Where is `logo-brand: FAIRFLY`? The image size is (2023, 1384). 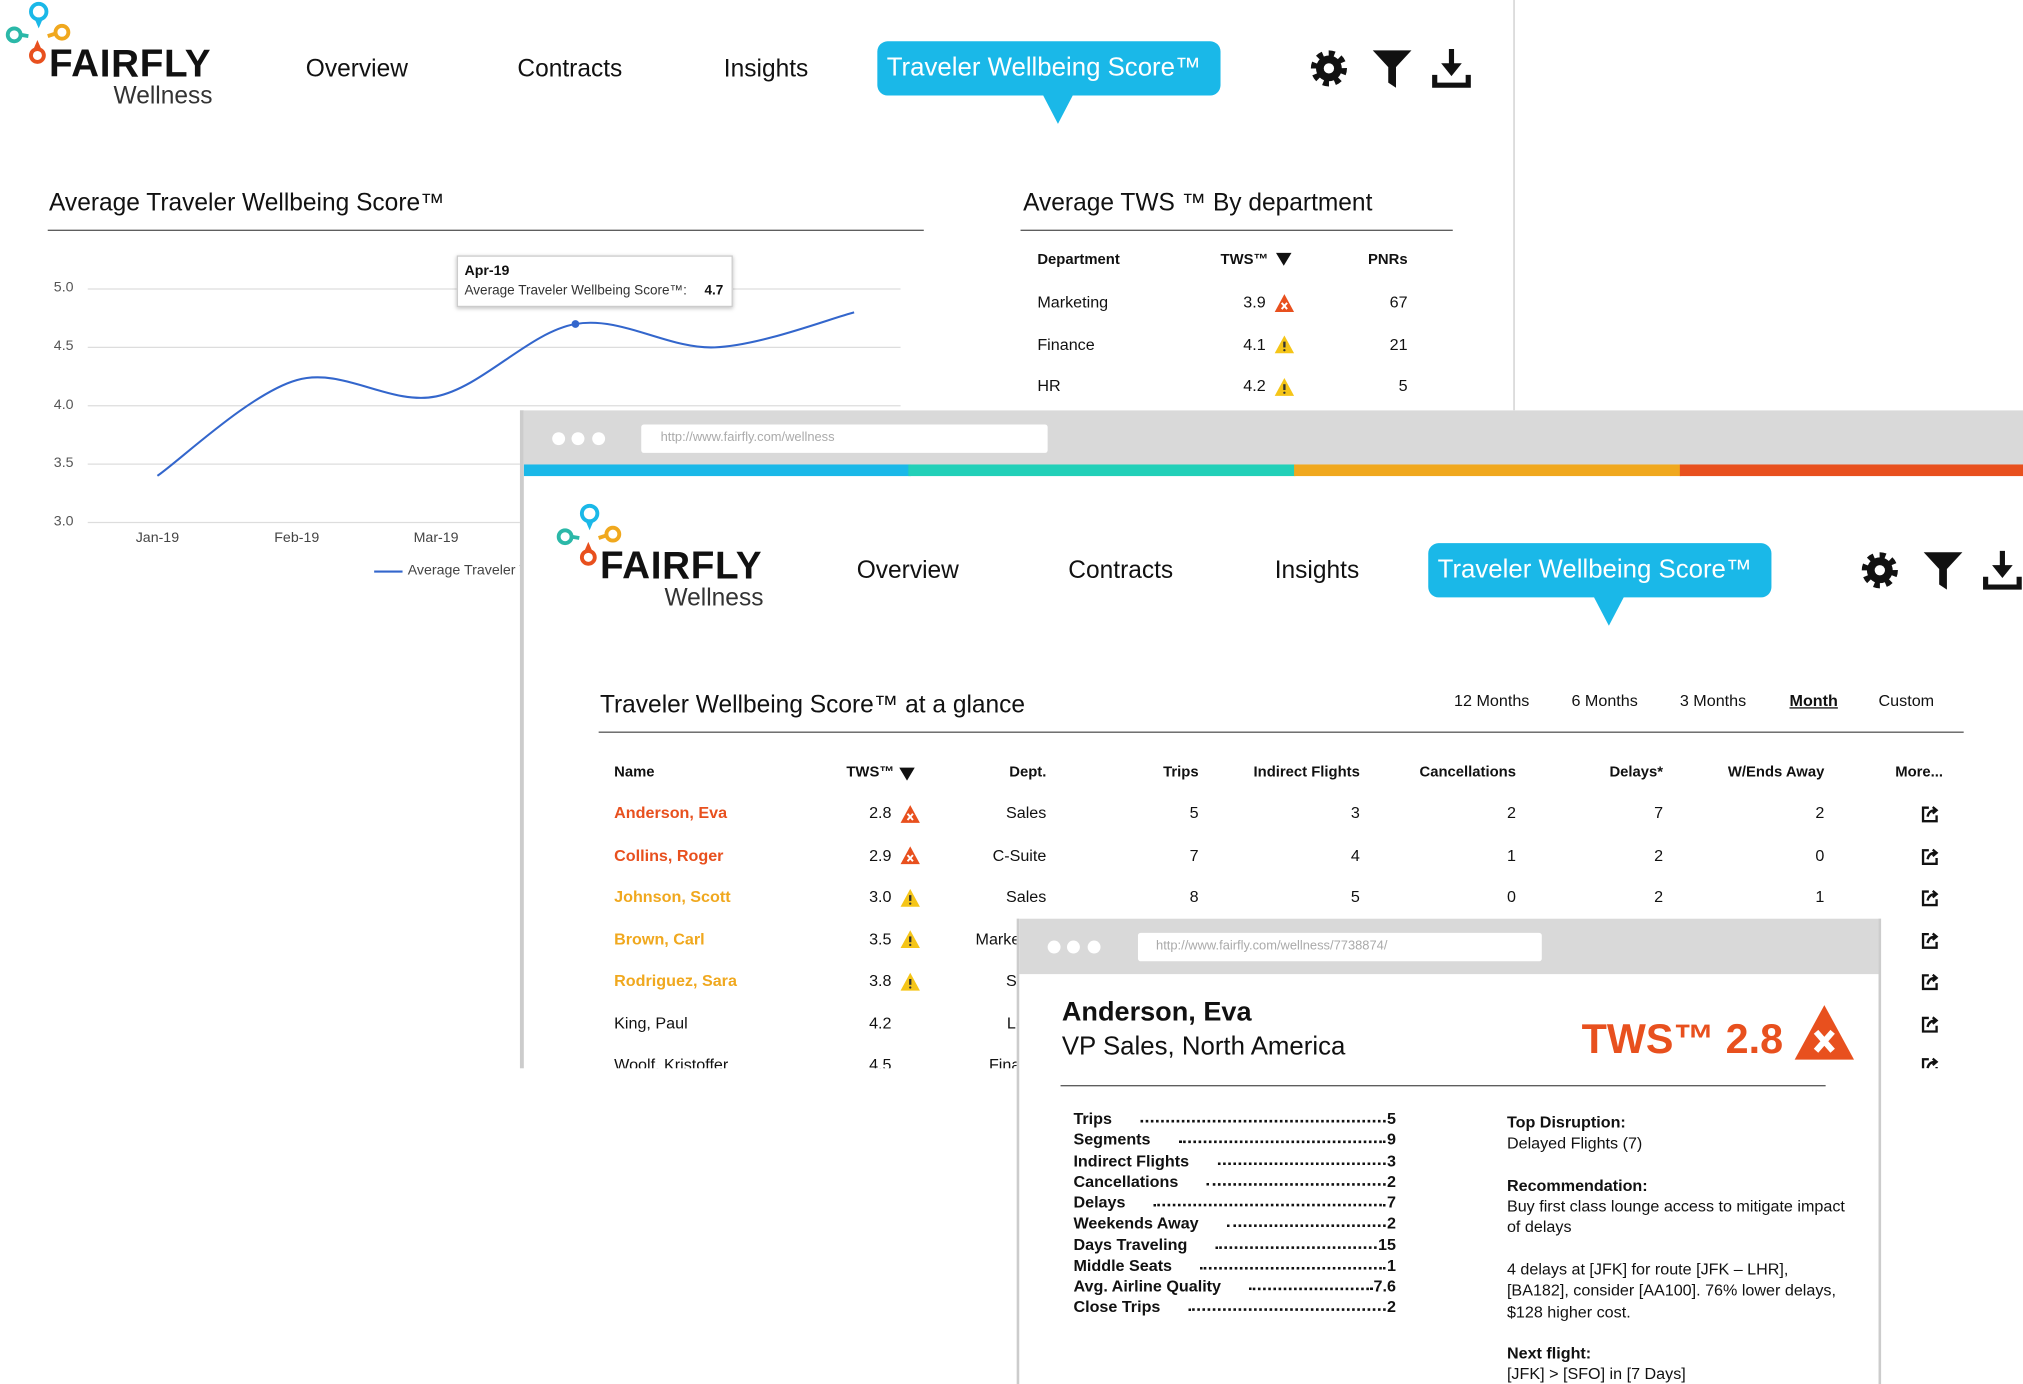 logo-brand: FAIRFLY is located at coordinates (681, 566).